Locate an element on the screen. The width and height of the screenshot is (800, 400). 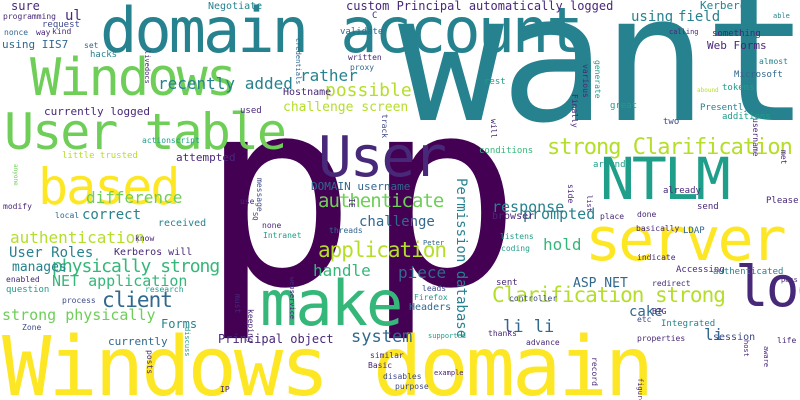
word-currently: currently is located at coordinates (138, 341).